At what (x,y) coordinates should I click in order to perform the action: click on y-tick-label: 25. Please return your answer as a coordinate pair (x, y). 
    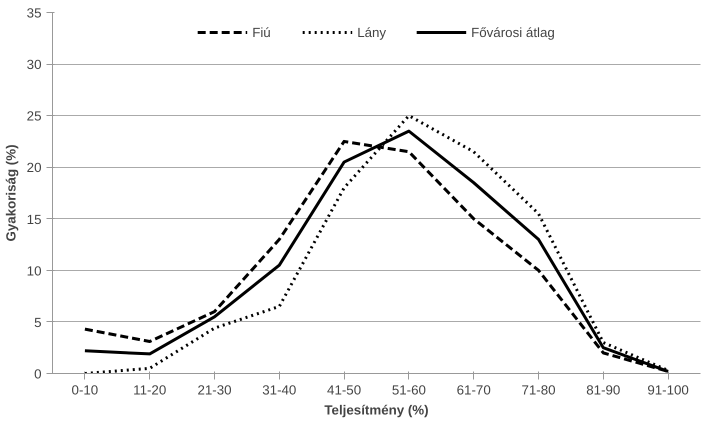
    Looking at the image, I should click on (34, 116).